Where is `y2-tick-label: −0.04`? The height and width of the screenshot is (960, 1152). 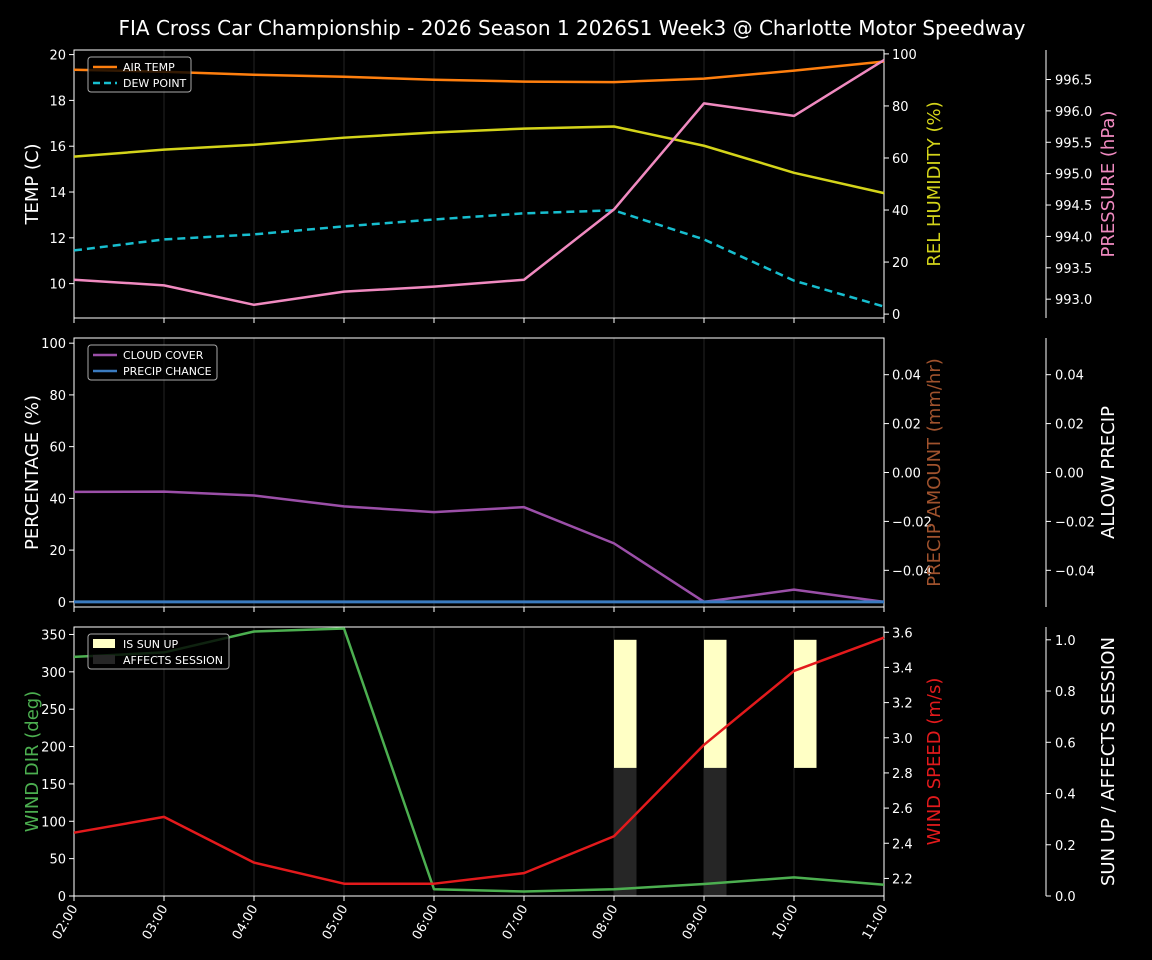 y2-tick-label: −0.04 is located at coordinates (912, 571).